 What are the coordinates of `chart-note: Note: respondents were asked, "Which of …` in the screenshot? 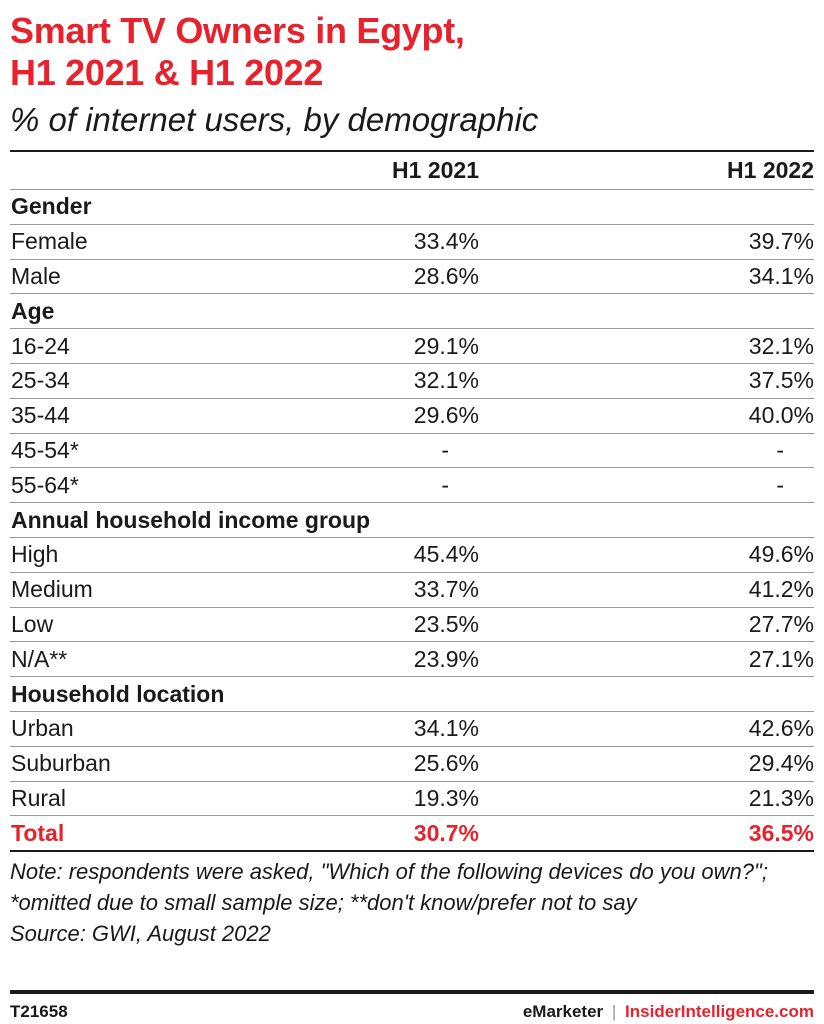 It's located at (412, 902).